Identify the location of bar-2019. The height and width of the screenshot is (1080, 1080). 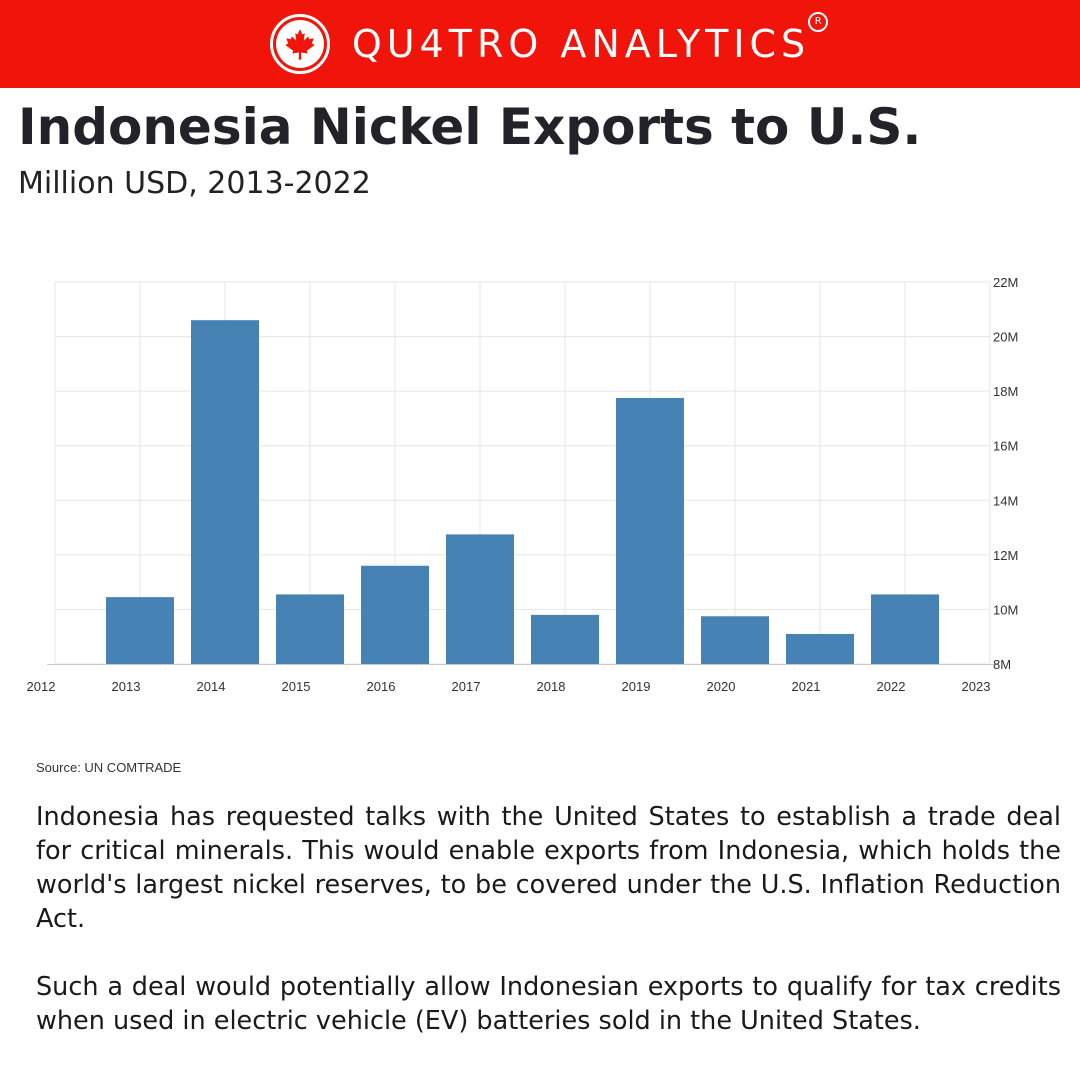
(650, 530).